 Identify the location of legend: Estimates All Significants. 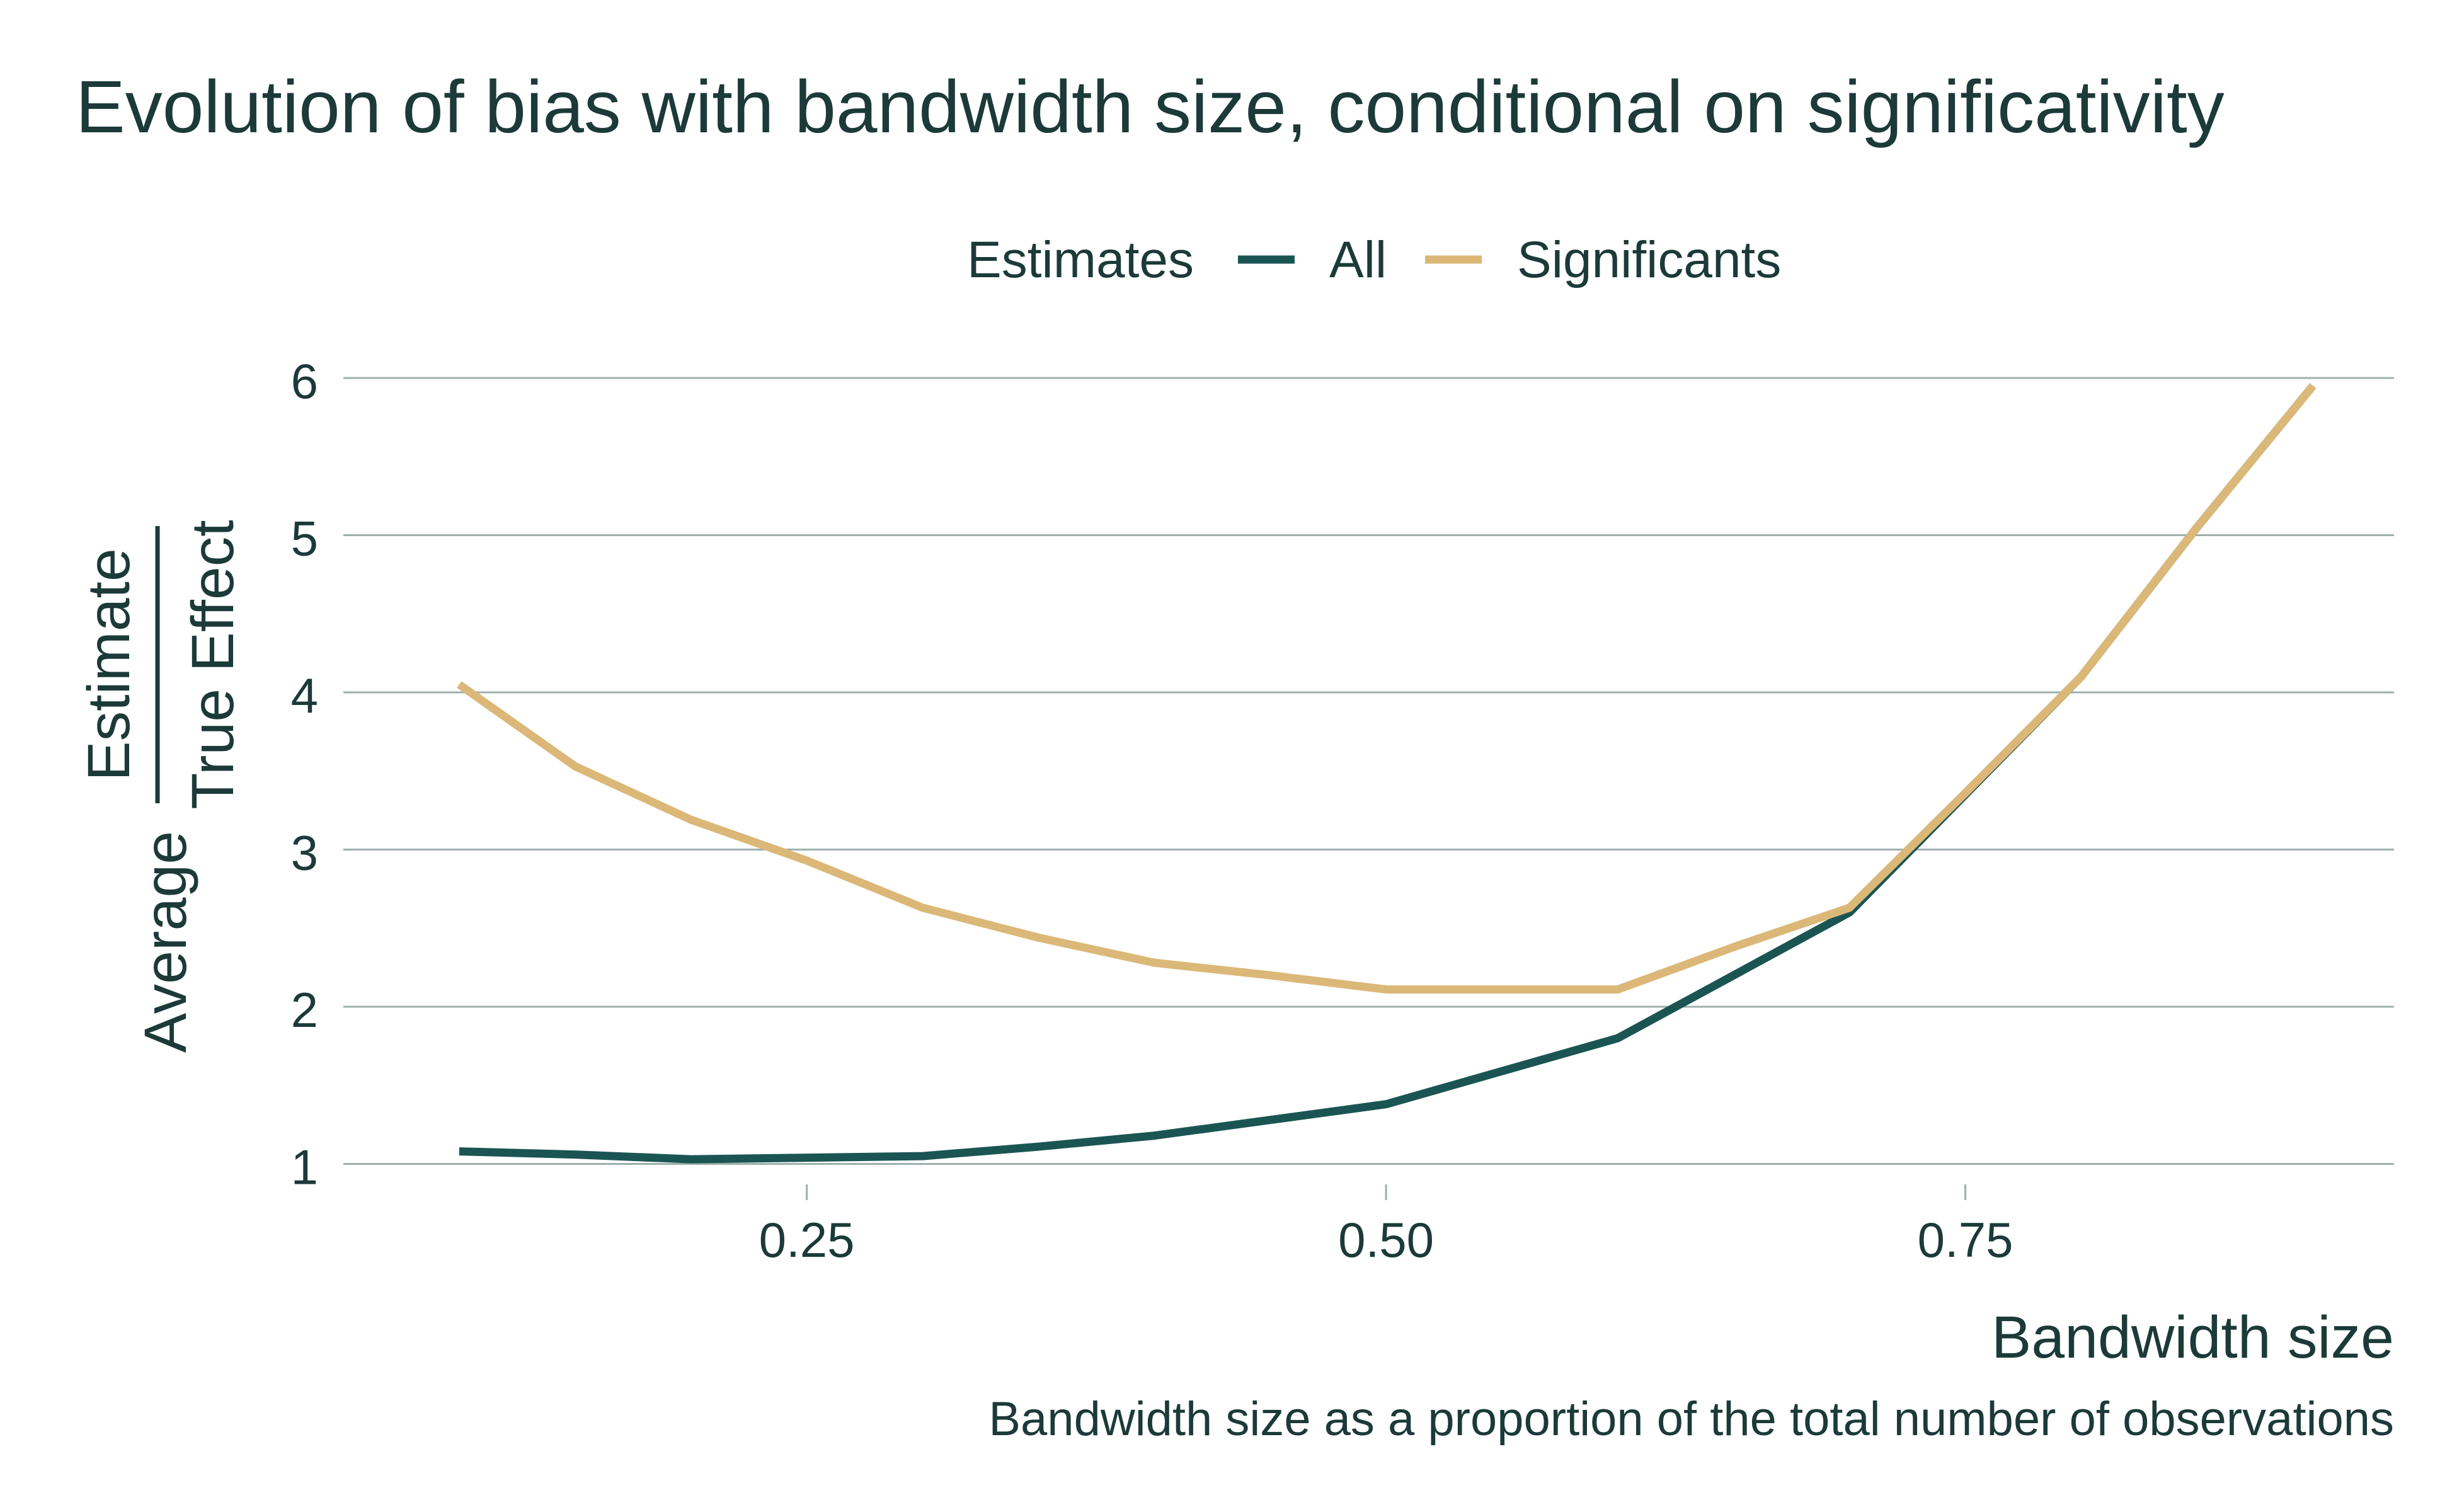
(1374, 260).